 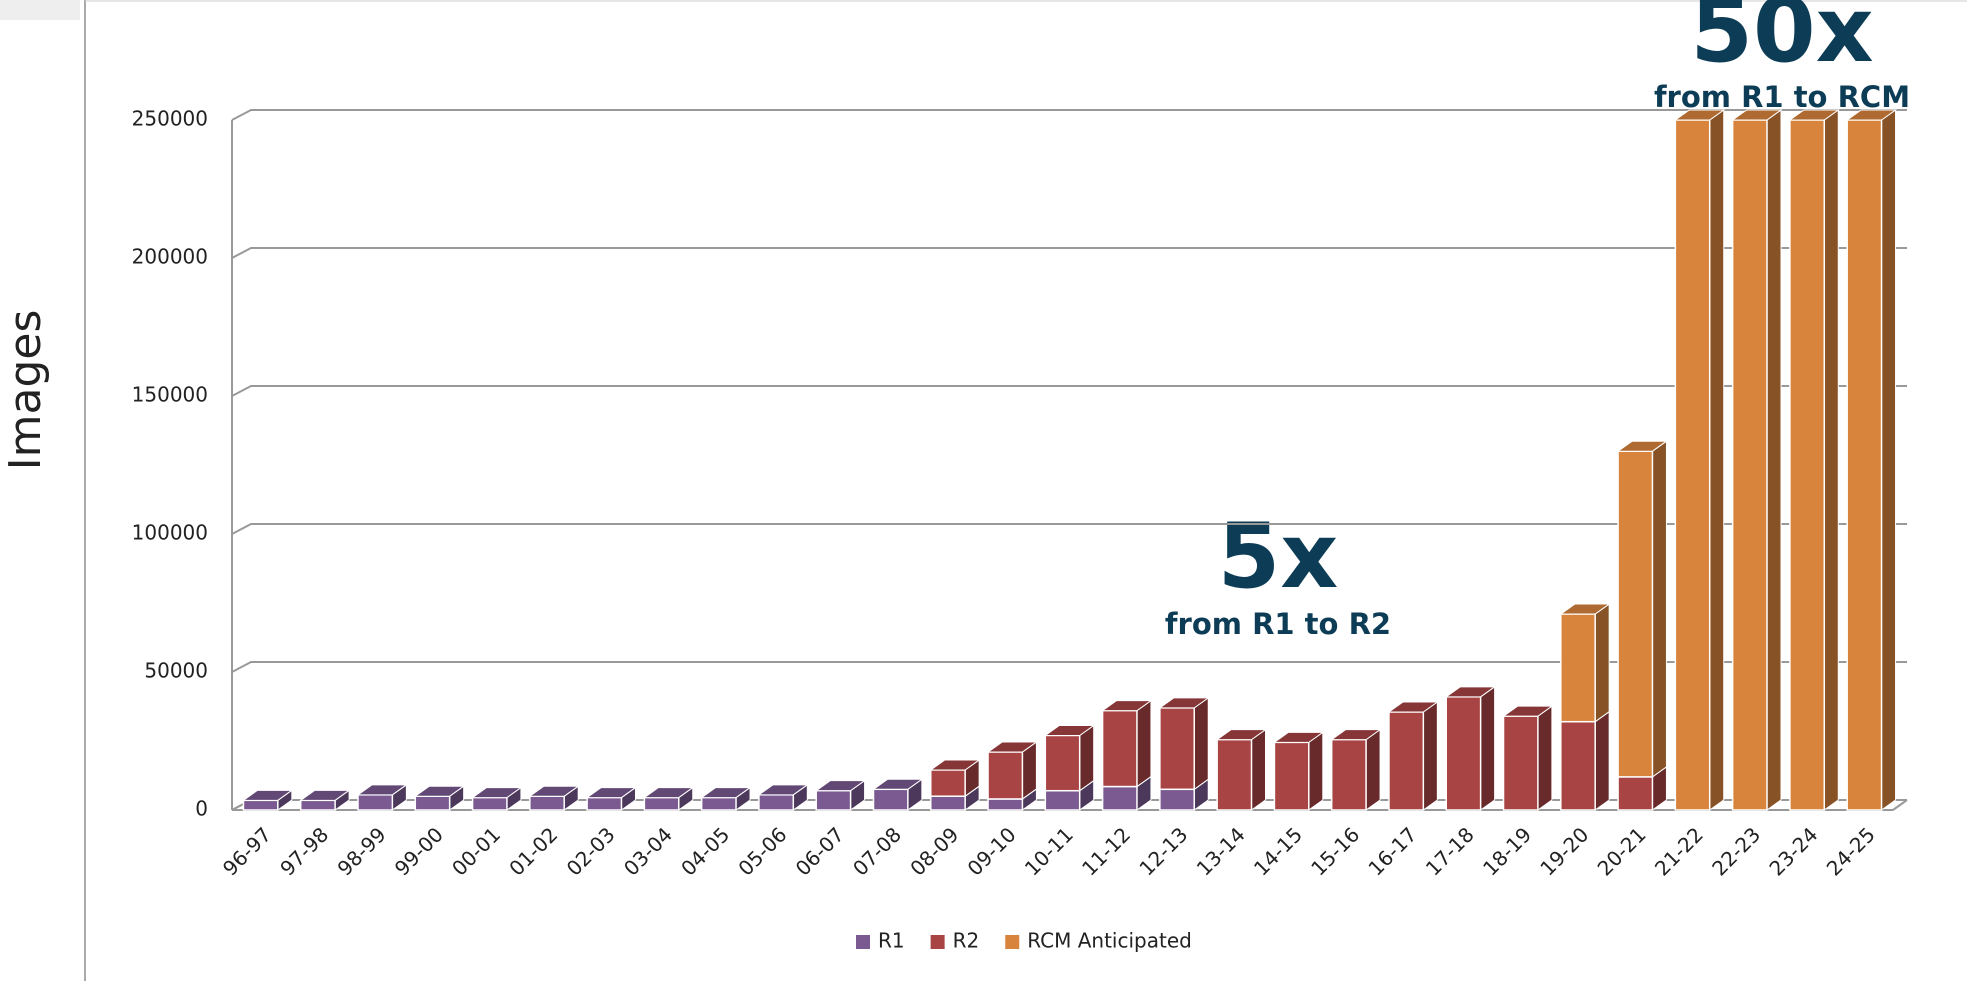 What do you see at coordinates (170, 119) in the screenshot?
I see `y-tick-label: 250000` at bounding box center [170, 119].